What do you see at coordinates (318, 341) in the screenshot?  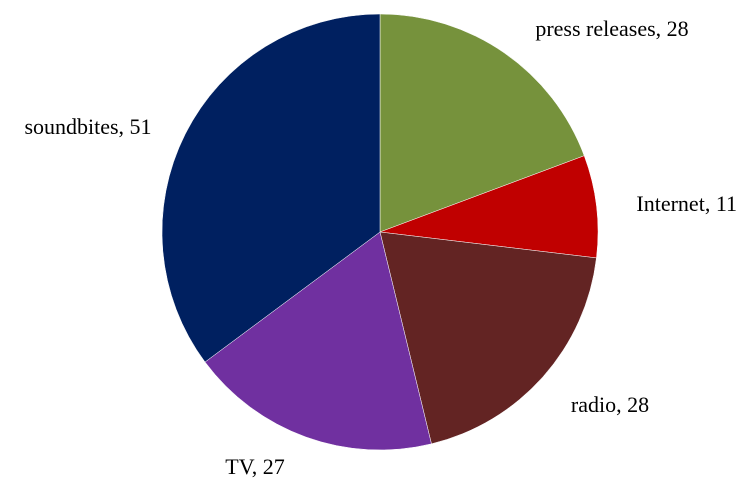 I see `pie-slice-tv` at bounding box center [318, 341].